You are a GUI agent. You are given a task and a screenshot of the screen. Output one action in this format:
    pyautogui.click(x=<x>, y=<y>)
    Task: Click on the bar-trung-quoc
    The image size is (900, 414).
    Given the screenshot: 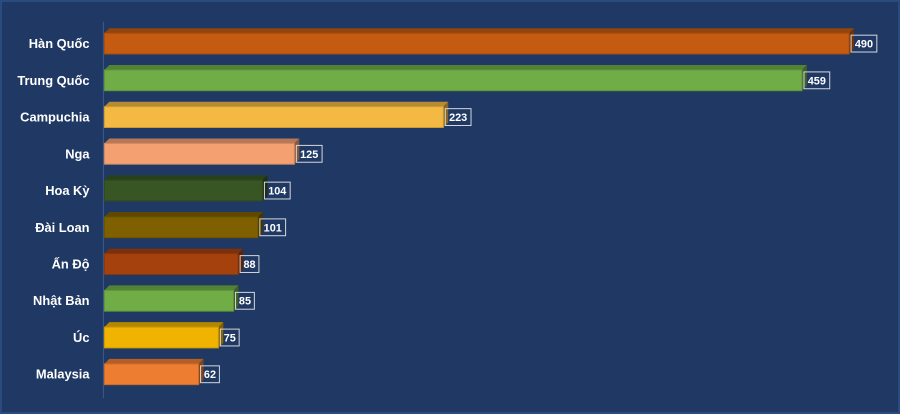 What is the action you would take?
    pyautogui.click(x=455, y=78)
    